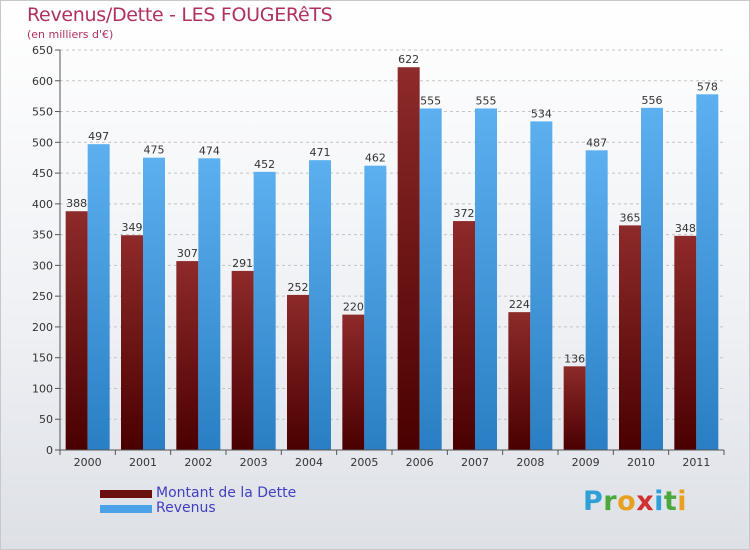  What do you see at coordinates (353, 307) in the screenshot?
I see `data-label-dette: 220` at bounding box center [353, 307].